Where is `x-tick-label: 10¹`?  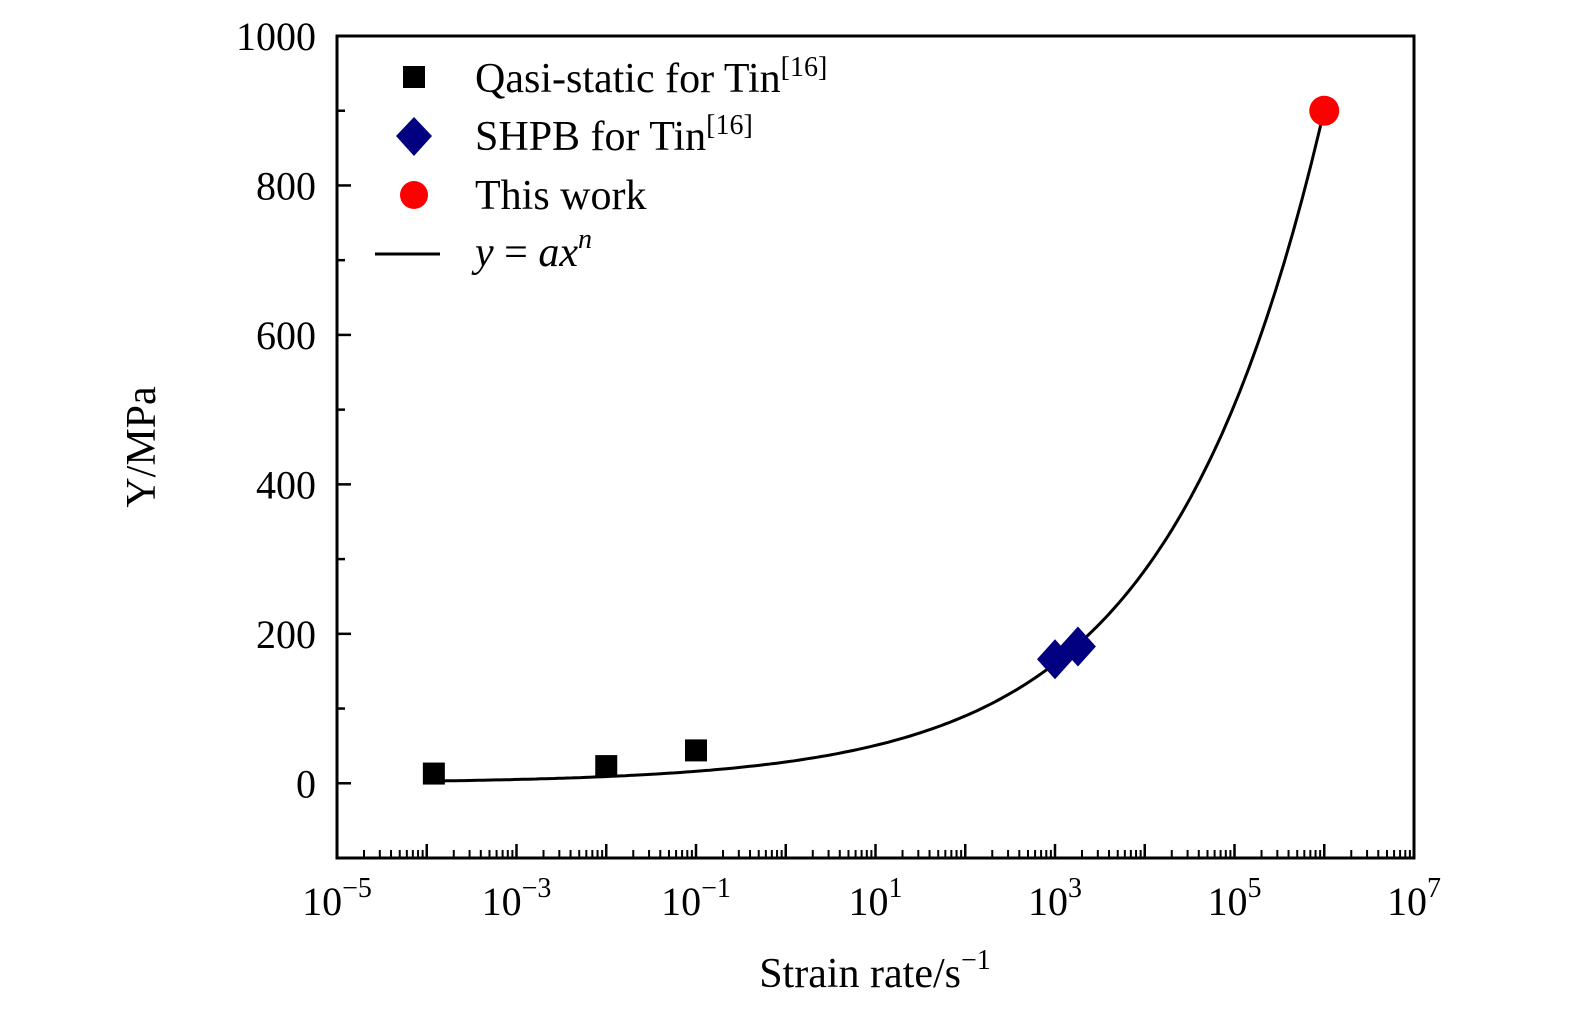 x-tick-label: 10¹ is located at coordinates (876, 898).